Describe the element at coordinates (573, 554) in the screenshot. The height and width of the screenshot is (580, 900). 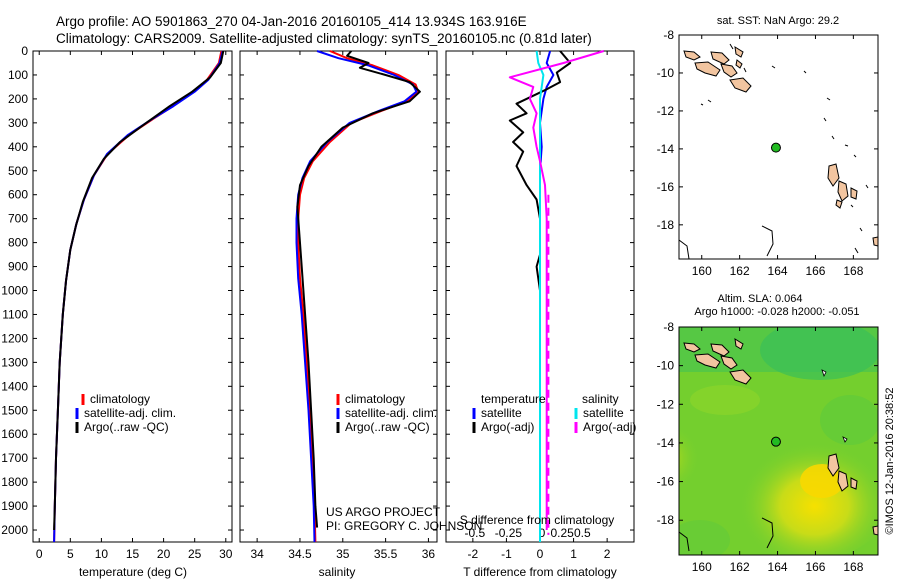
I see `x-tick-label: 1` at that location.